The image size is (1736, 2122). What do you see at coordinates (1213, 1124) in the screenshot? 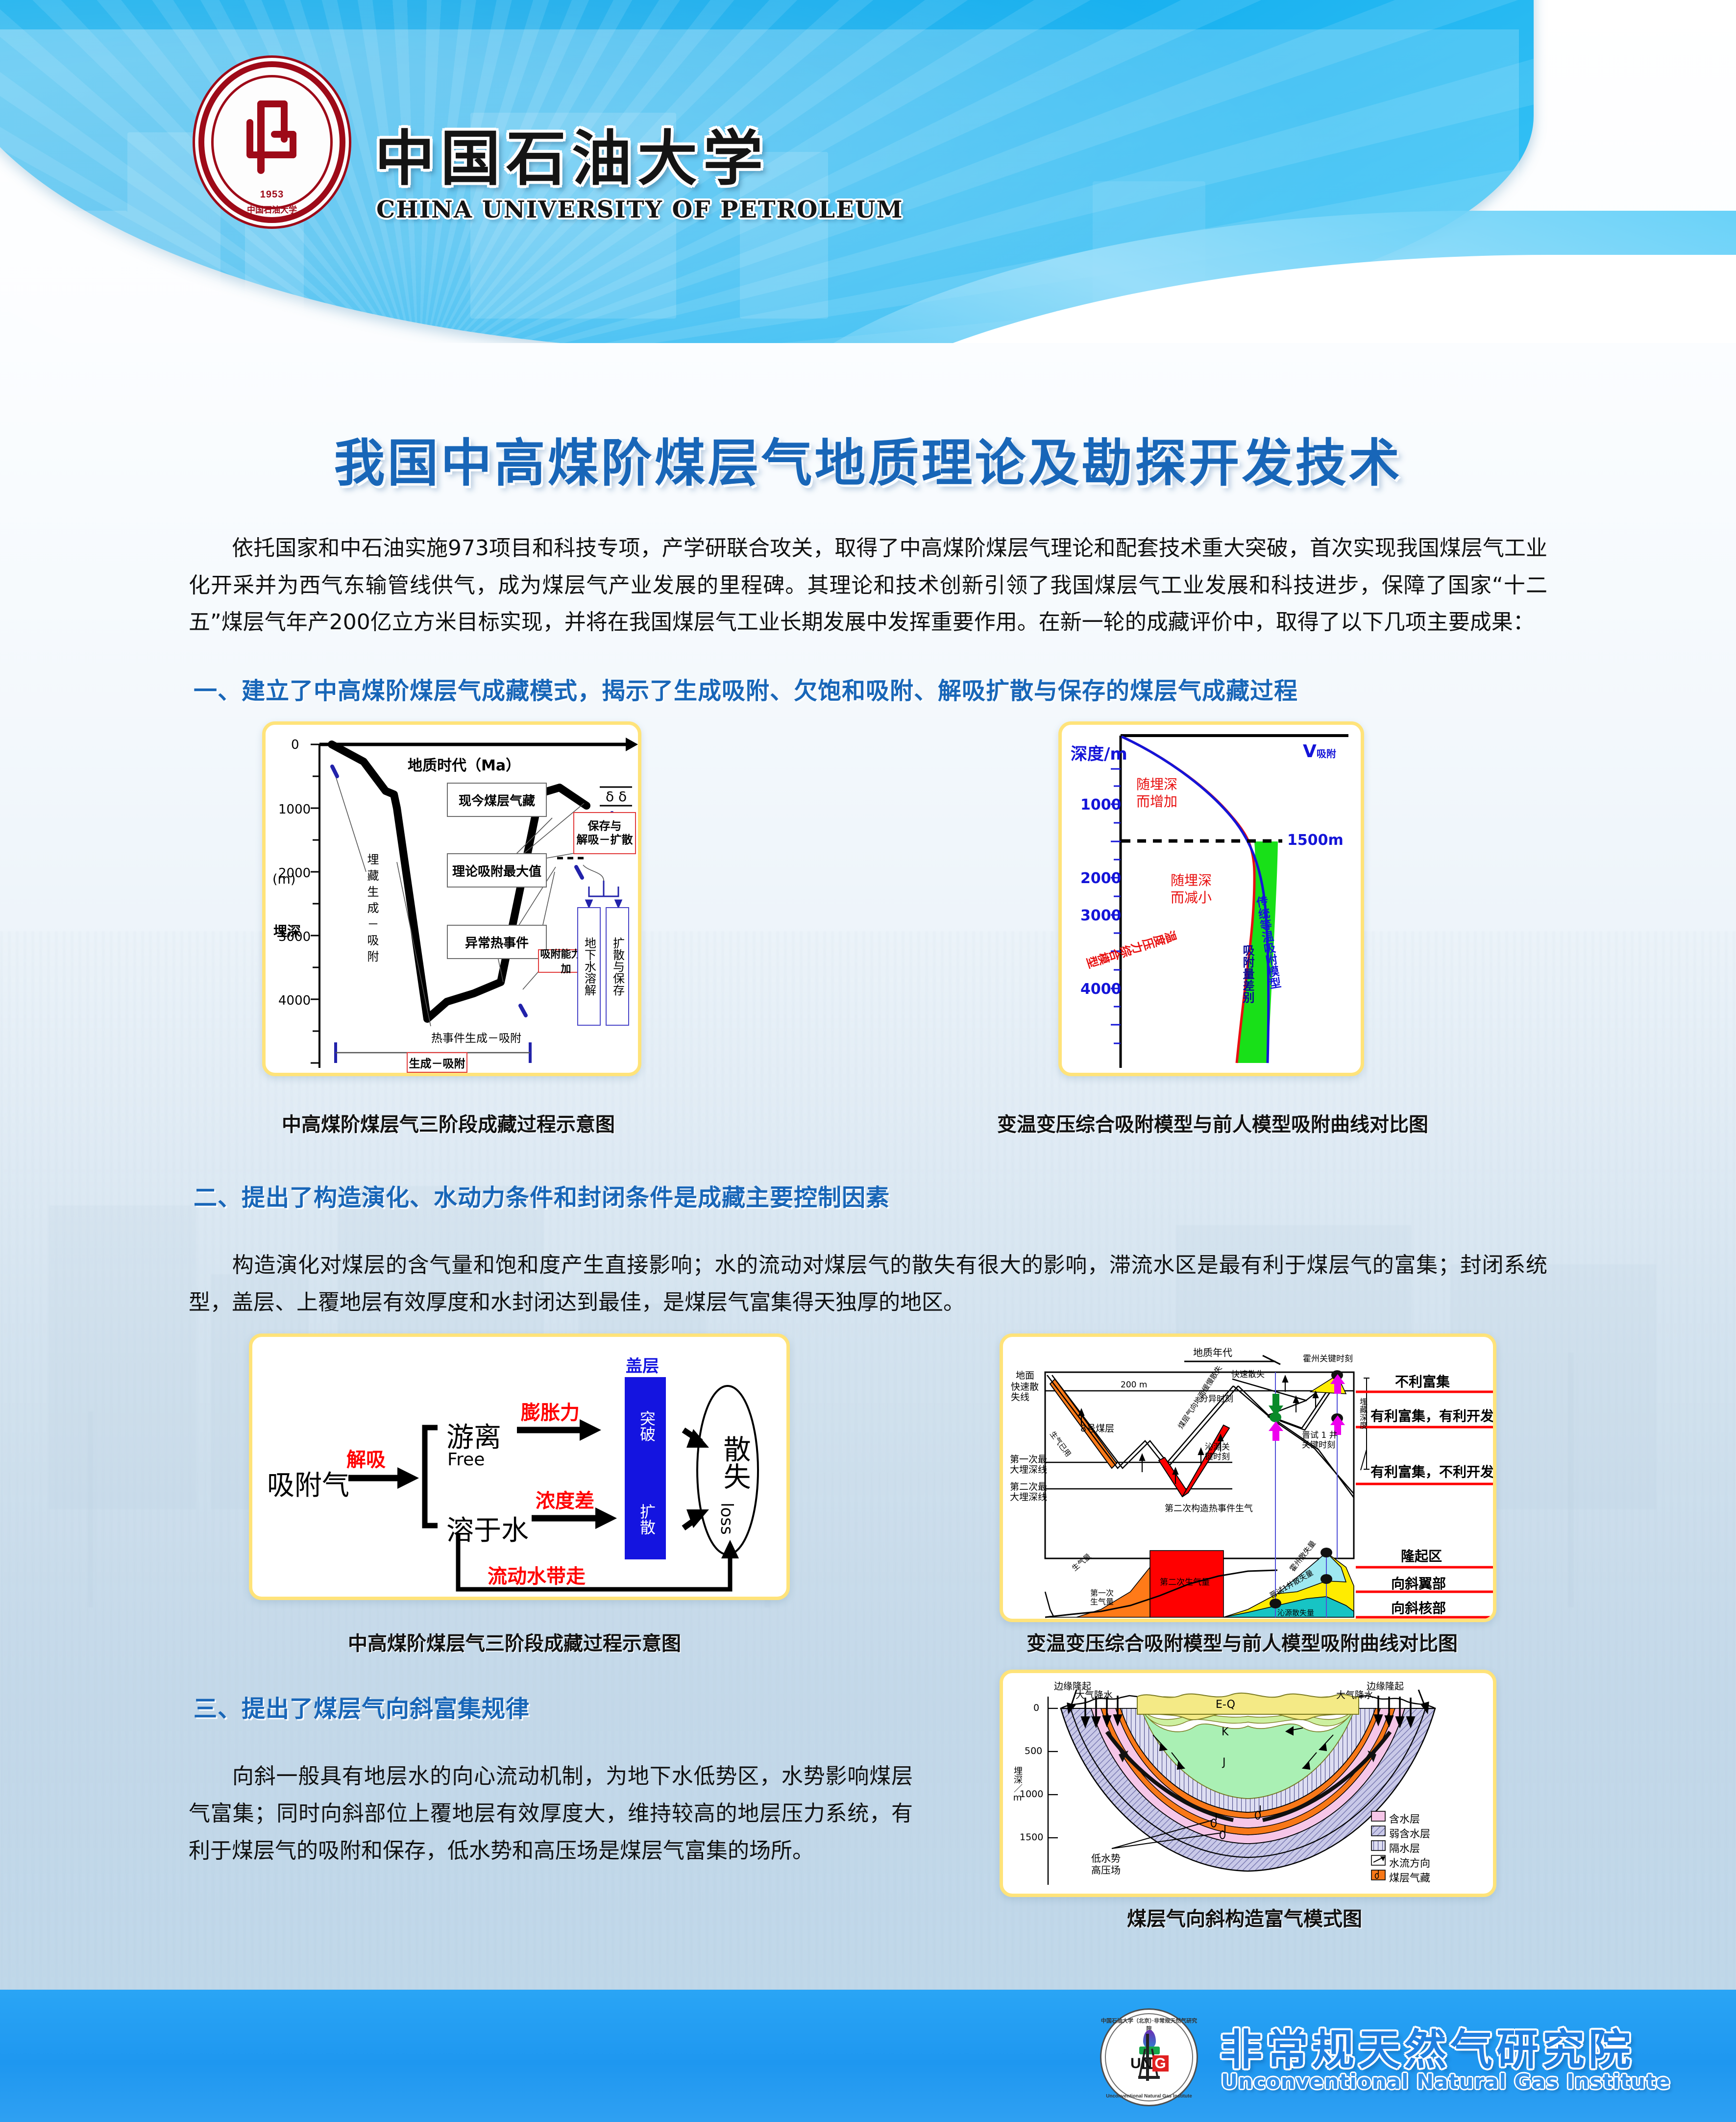
I see `figure-caption-1-2: 变温变压综合吸附模型与前人模型吸附曲线对比图` at bounding box center [1213, 1124].